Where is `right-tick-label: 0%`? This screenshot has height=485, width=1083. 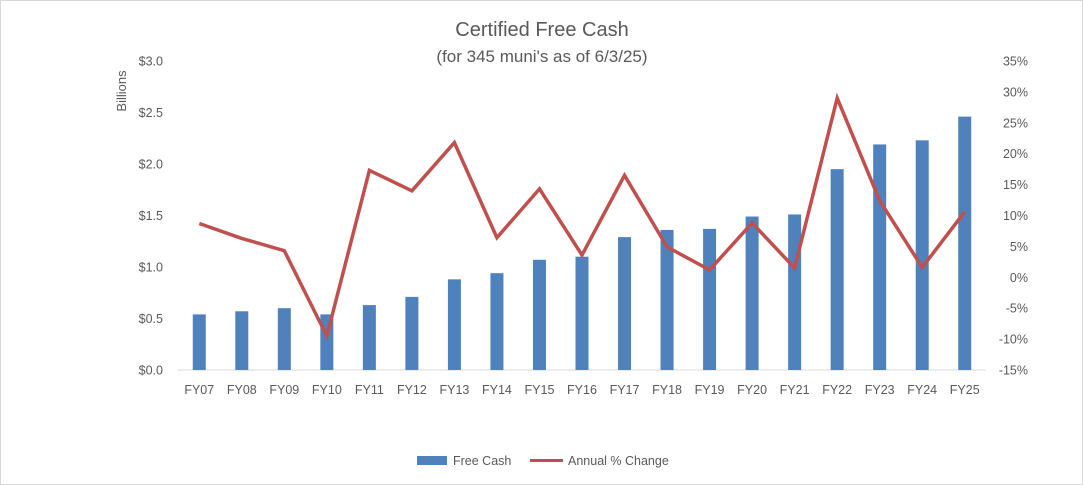 right-tick-label: 0% is located at coordinates (1019, 278).